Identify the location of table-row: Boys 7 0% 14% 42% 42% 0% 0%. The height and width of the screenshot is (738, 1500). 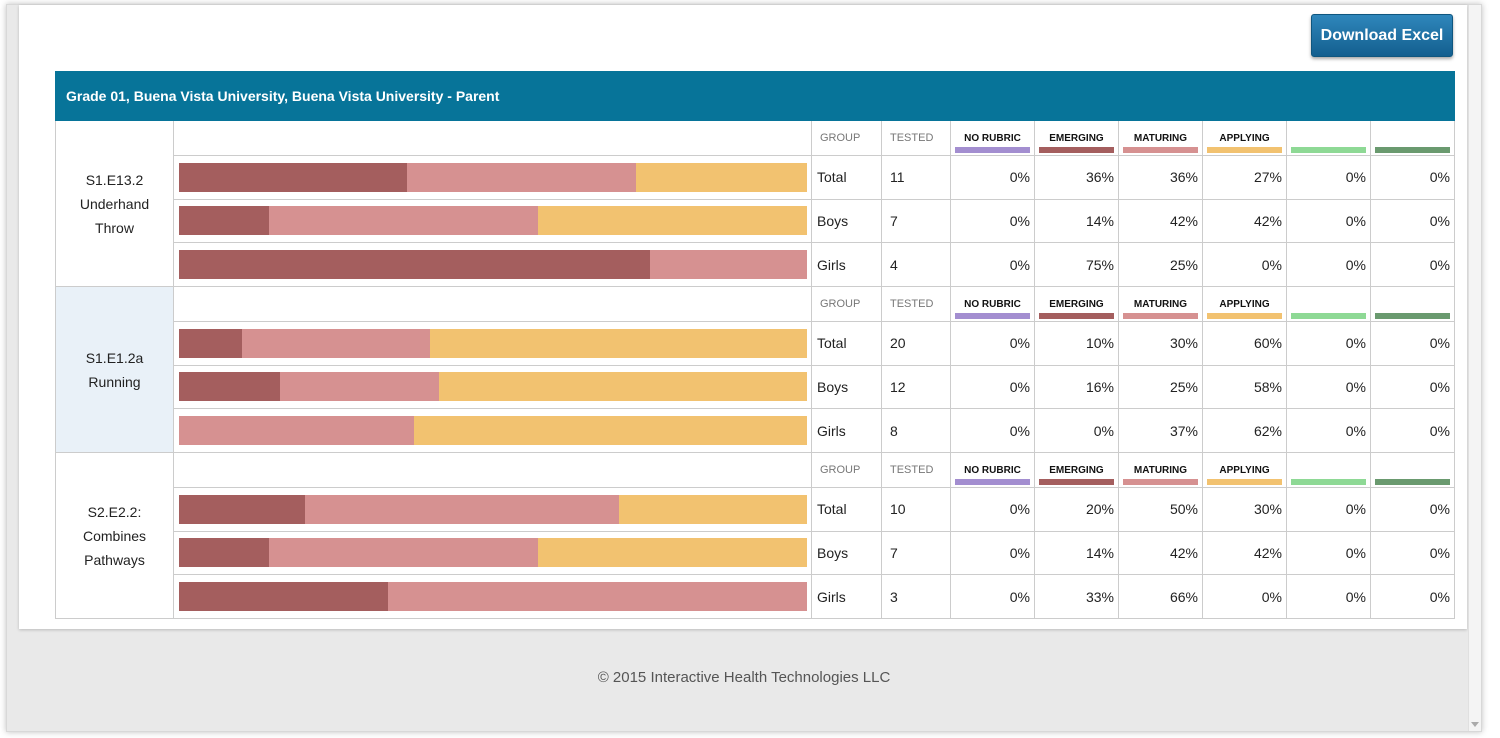
(814, 221).